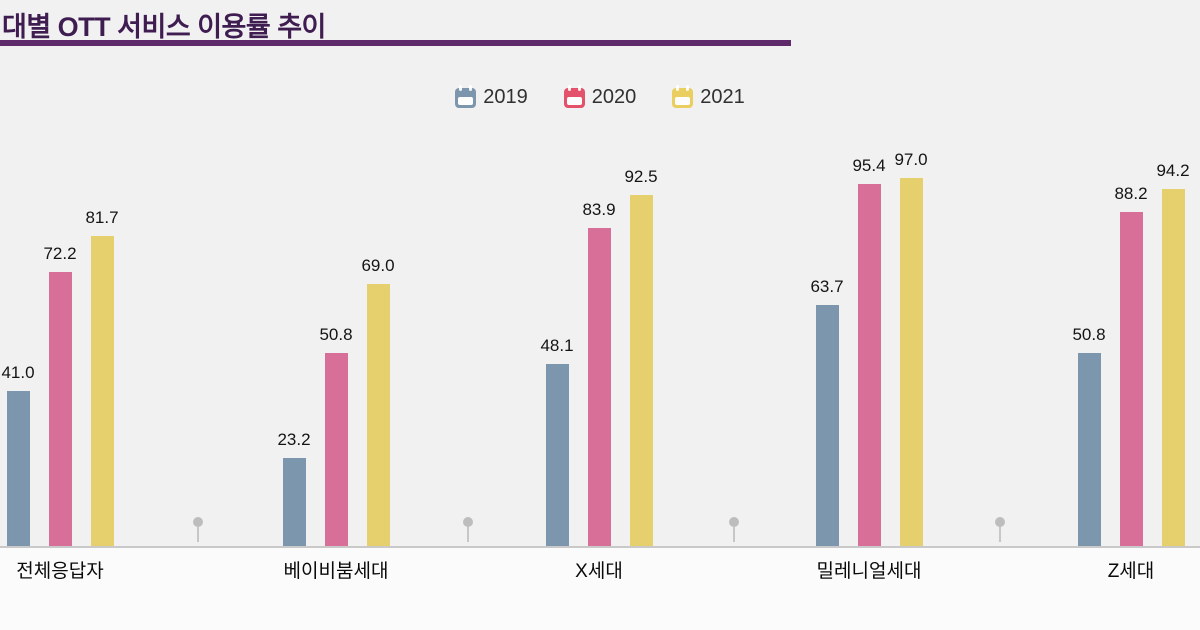 The height and width of the screenshot is (630, 1200). I want to click on bar-2021-전체응답자, so click(102, 391).